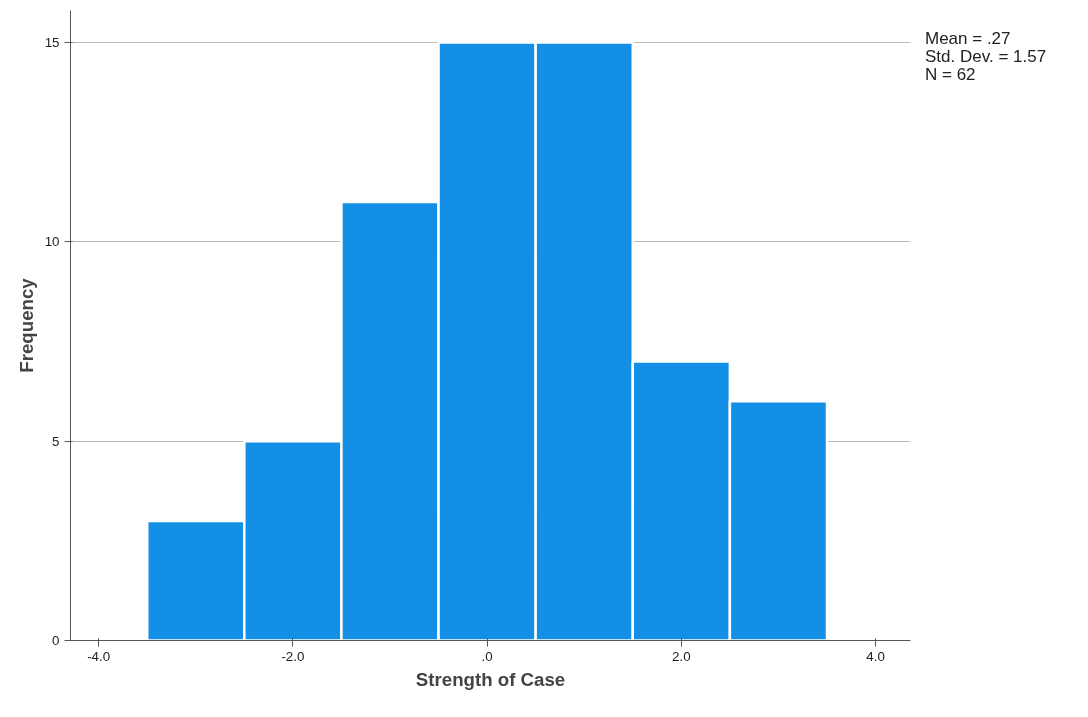 This screenshot has width=1088, height=717. What do you see at coordinates (490, 679) in the screenshot?
I see `x-axis-title: Strength of Case` at bounding box center [490, 679].